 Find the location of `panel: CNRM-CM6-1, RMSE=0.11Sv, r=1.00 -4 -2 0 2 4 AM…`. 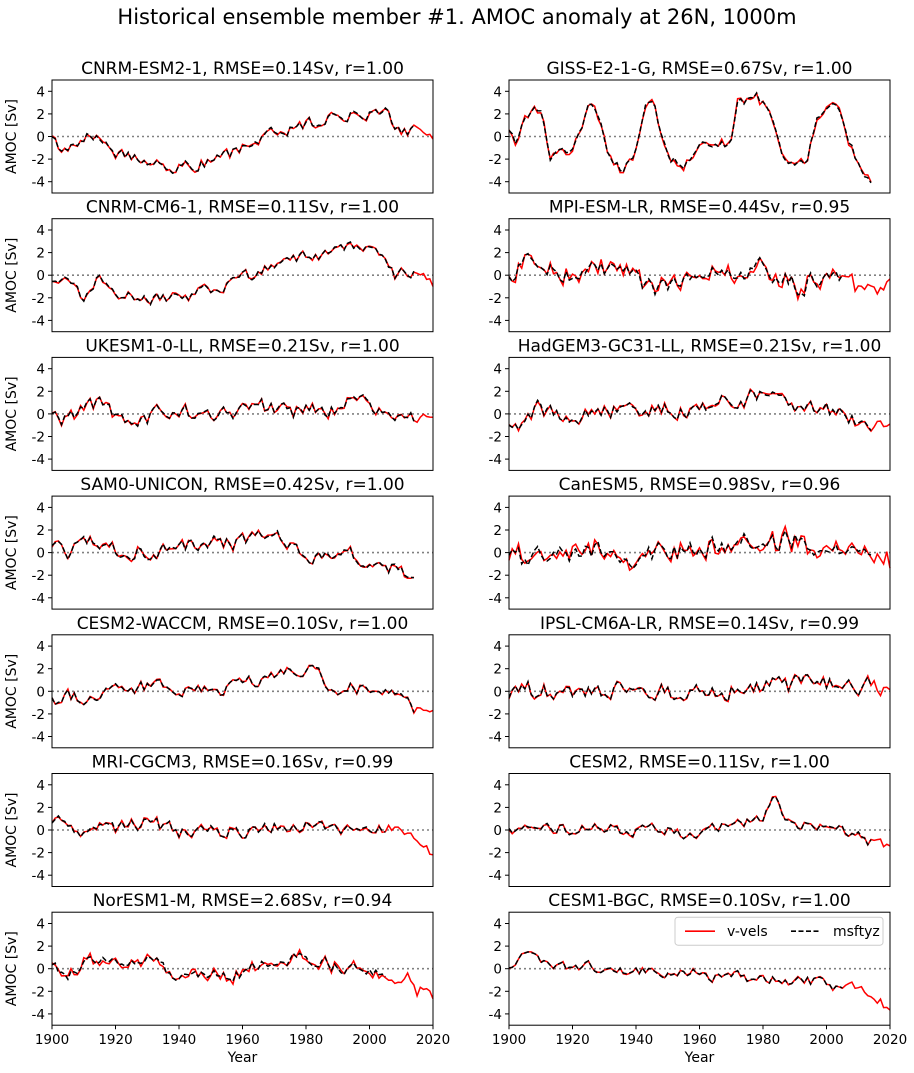

panel: CNRM-CM6-1, RMSE=0.11Sv, r=1.00 -4 -2 0 2 4 AM… is located at coordinates (219, 265).